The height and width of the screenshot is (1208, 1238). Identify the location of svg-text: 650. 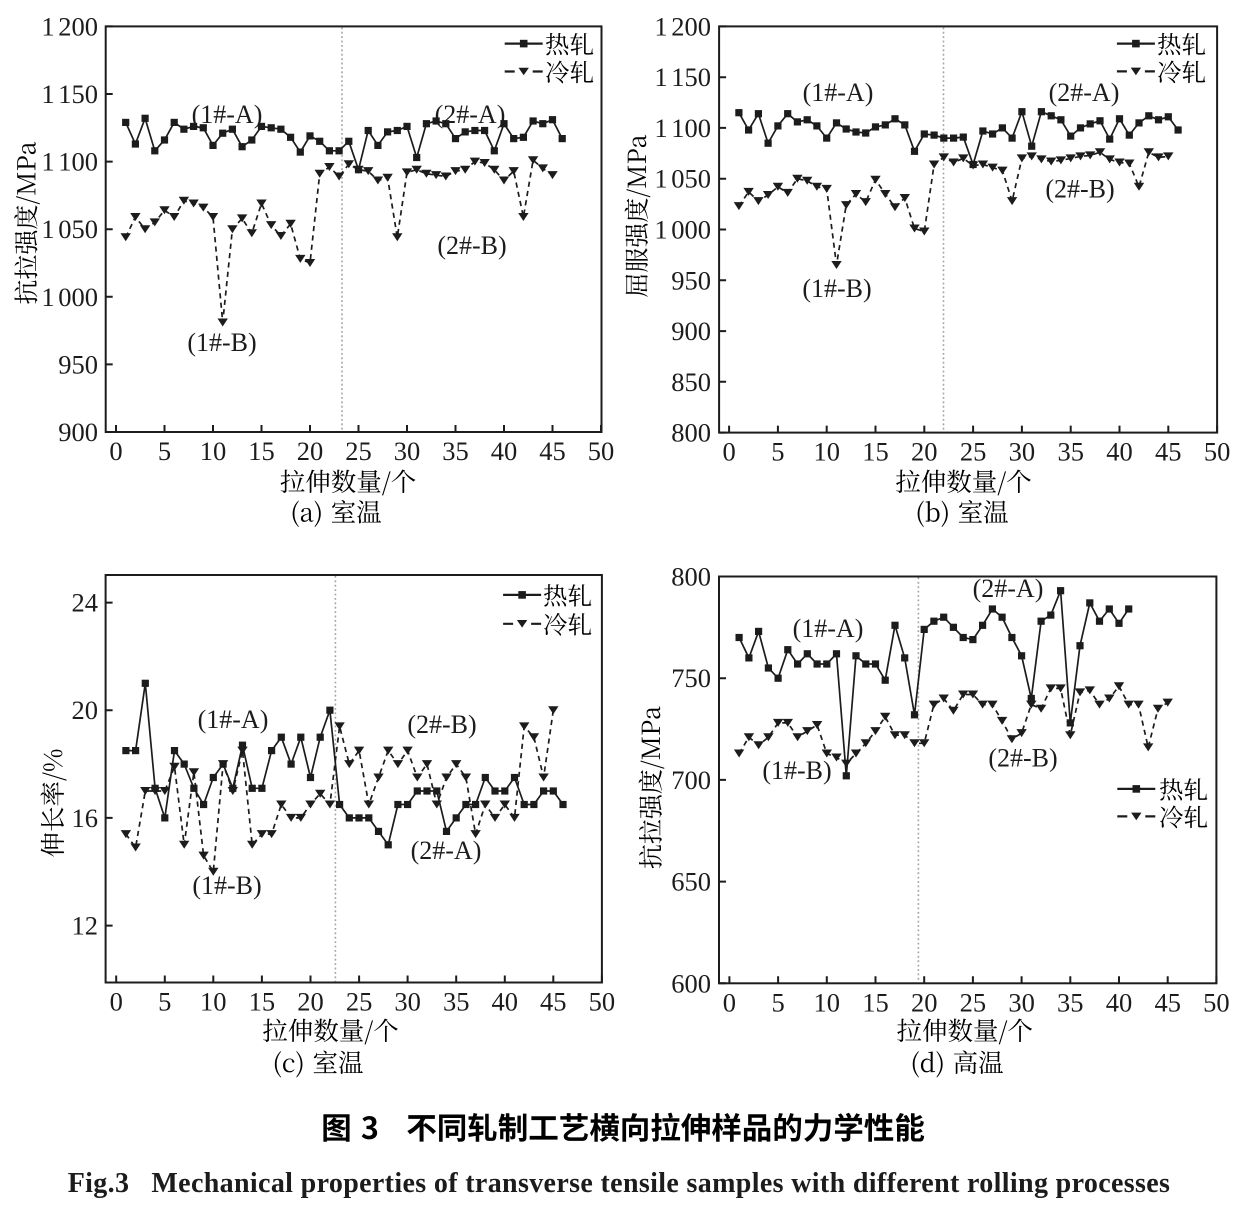
(691, 882).